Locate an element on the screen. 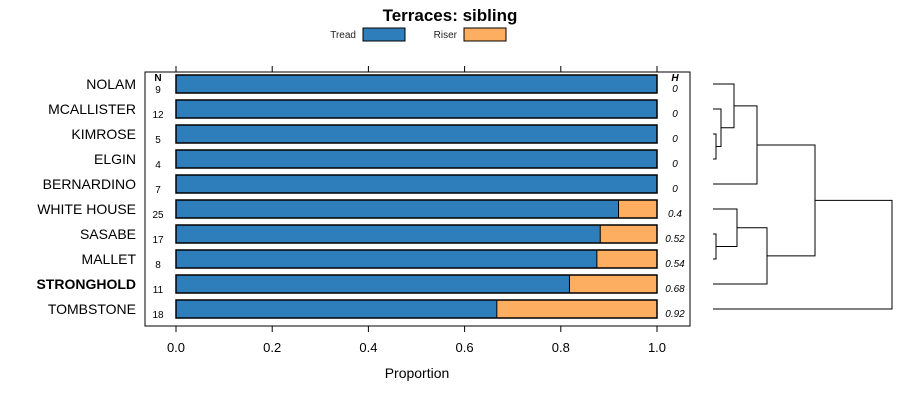 Image resolution: width=900 pixels, height=400 pixels. row-label: WHITE HOUSE is located at coordinates (86, 209).